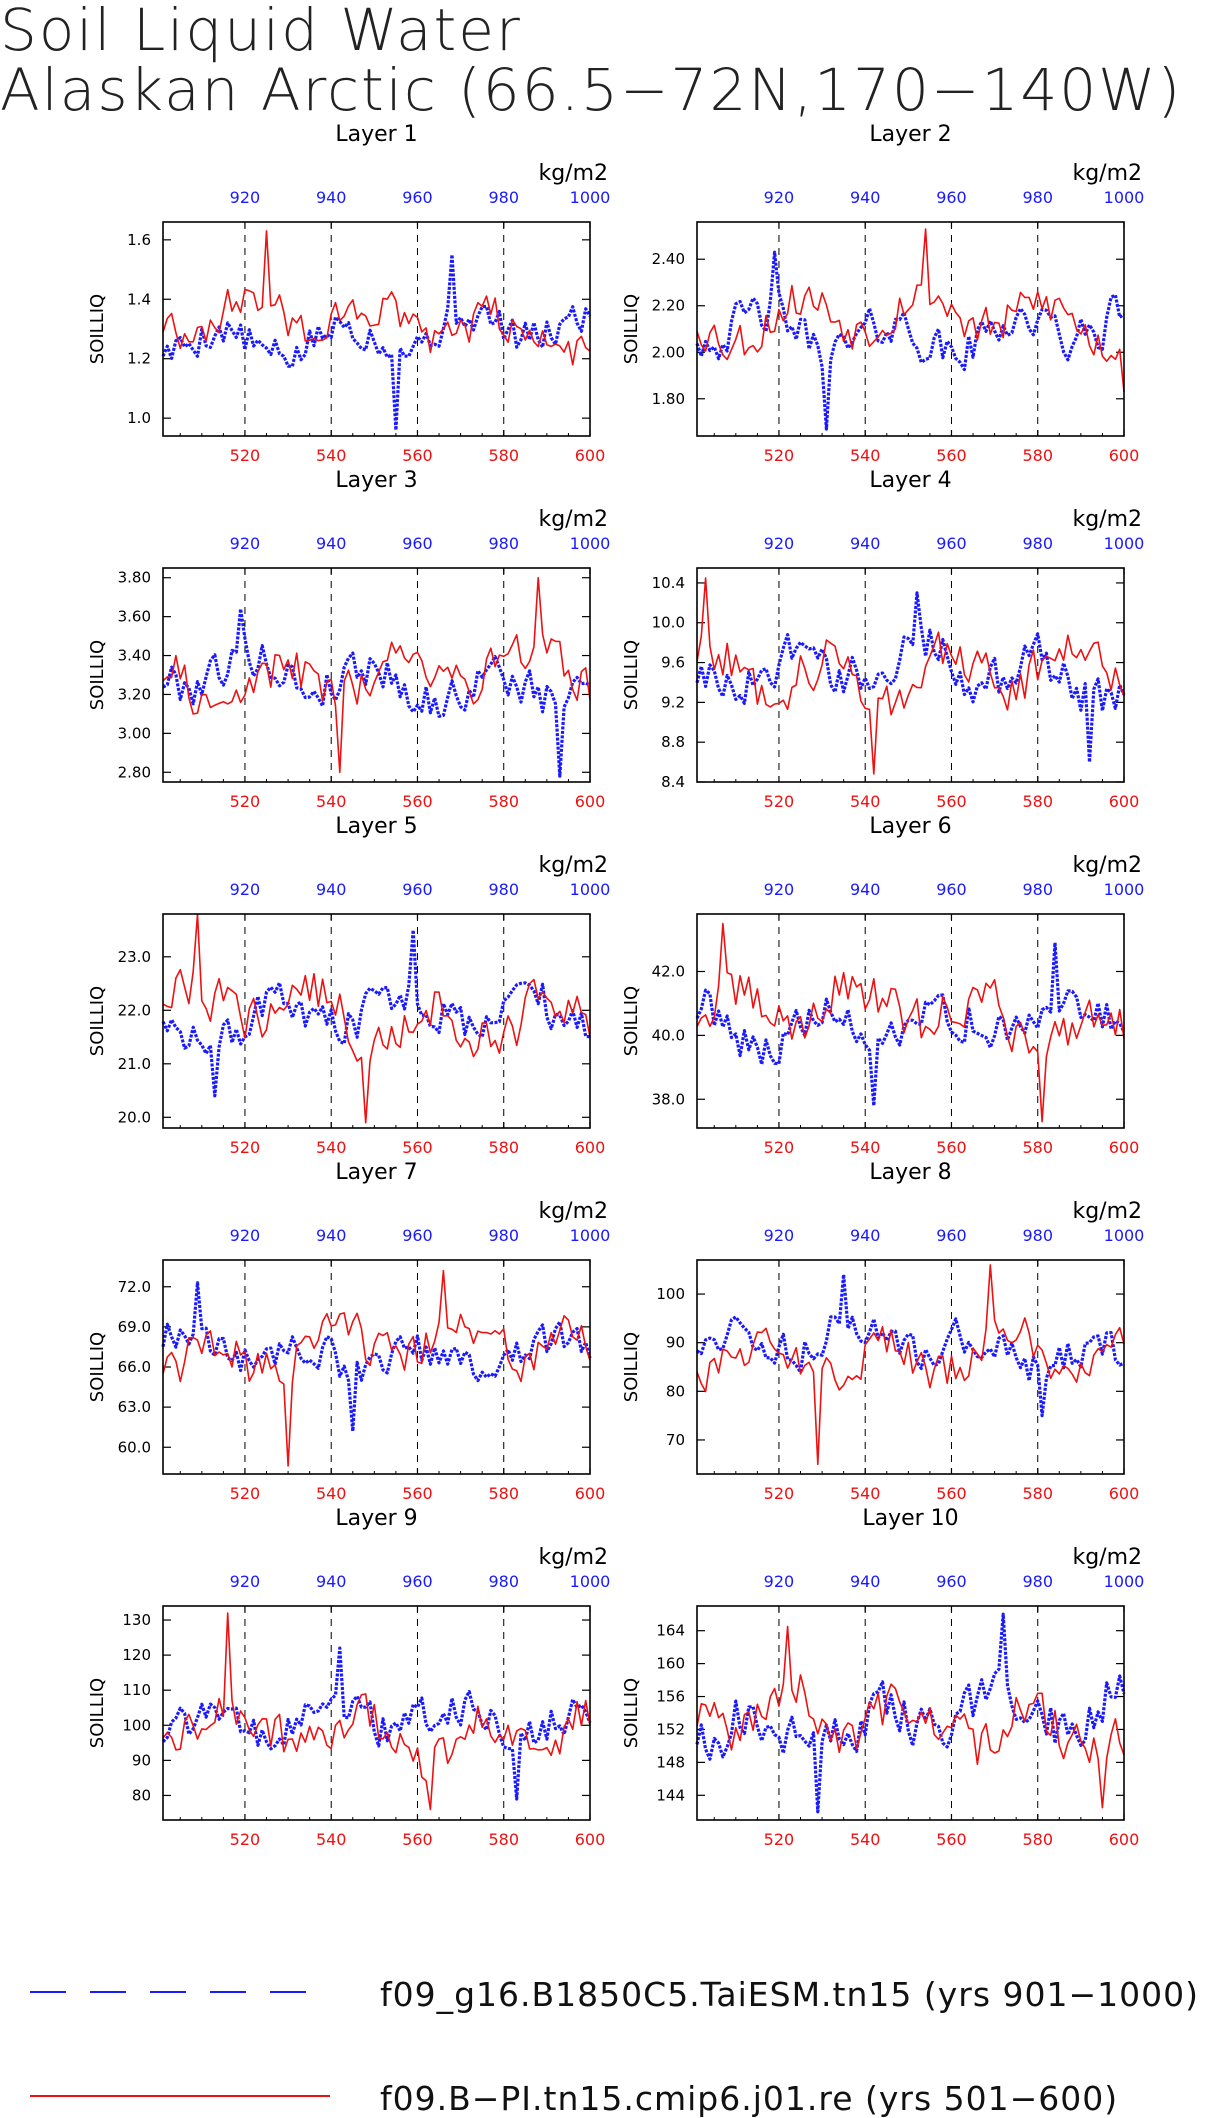 This screenshot has height=2118, width=1230. What do you see at coordinates (245, 543) in the screenshot?
I see `panel-3-xtick-label-top-920: 920` at bounding box center [245, 543].